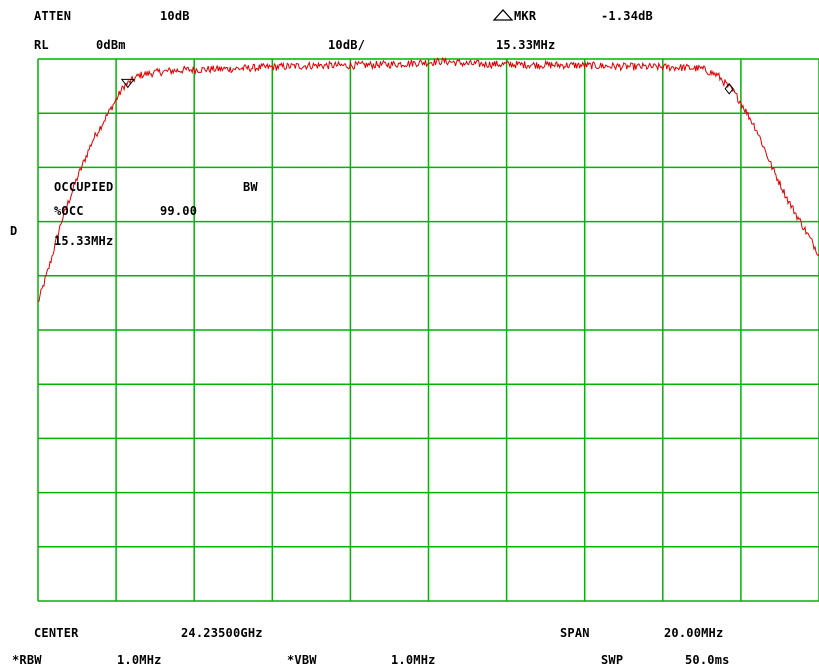 Image resolution: width=819 pixels, height=671 pixels. Describe the element at coordinates (56, 633) in the screenshot. I see `center-label: CENTER` at that location.